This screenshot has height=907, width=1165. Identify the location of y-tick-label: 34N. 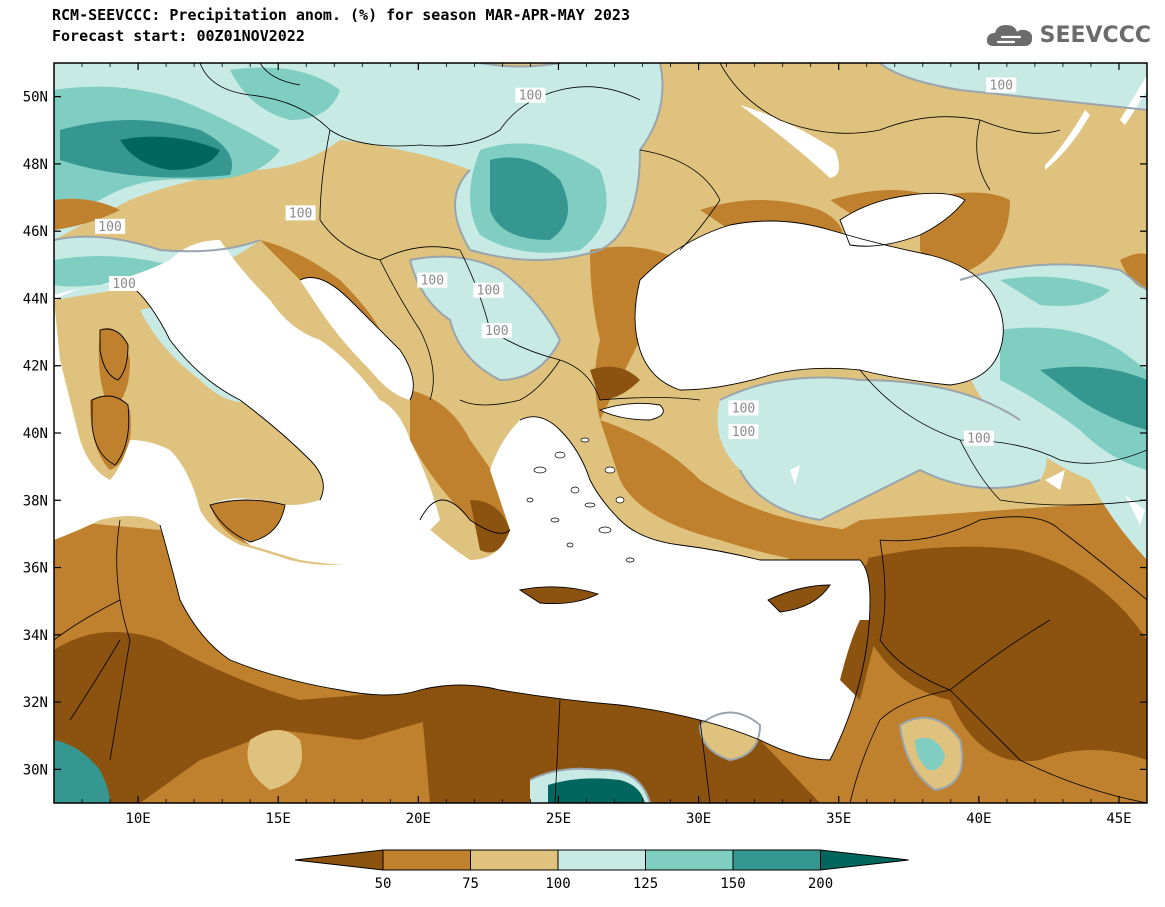
(35, 636).